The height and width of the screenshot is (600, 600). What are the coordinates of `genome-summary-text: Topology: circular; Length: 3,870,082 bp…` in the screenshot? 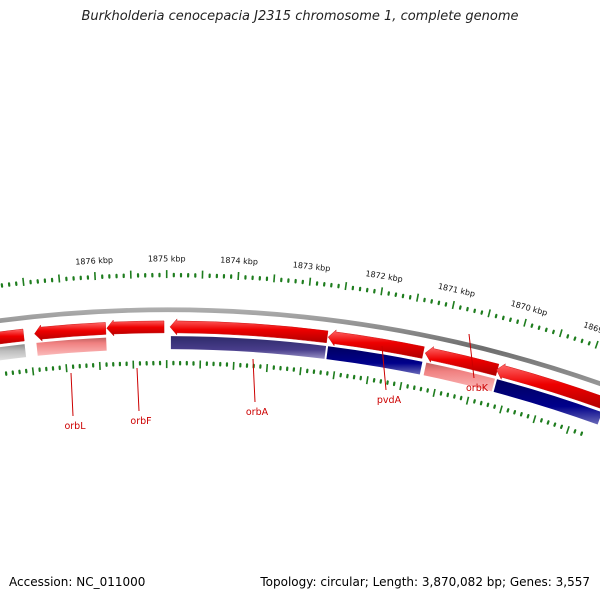 It's located at (425, 582).